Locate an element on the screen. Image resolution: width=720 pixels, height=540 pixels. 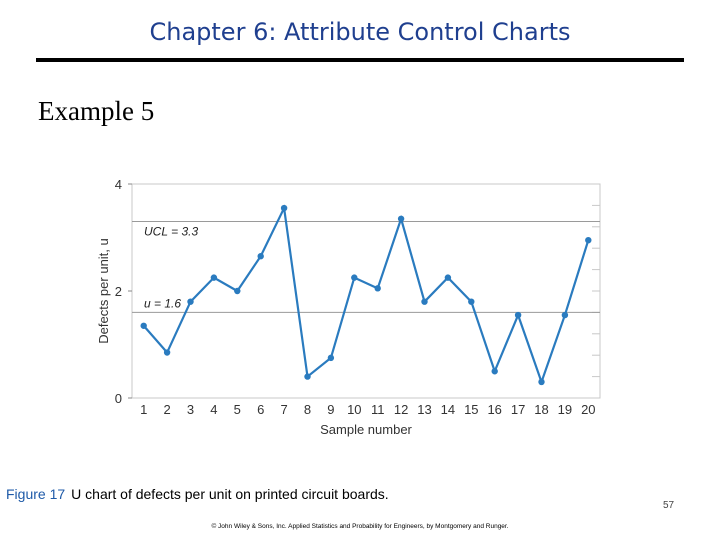
x-tick-label: 18 is located at coordinates (541, 409).